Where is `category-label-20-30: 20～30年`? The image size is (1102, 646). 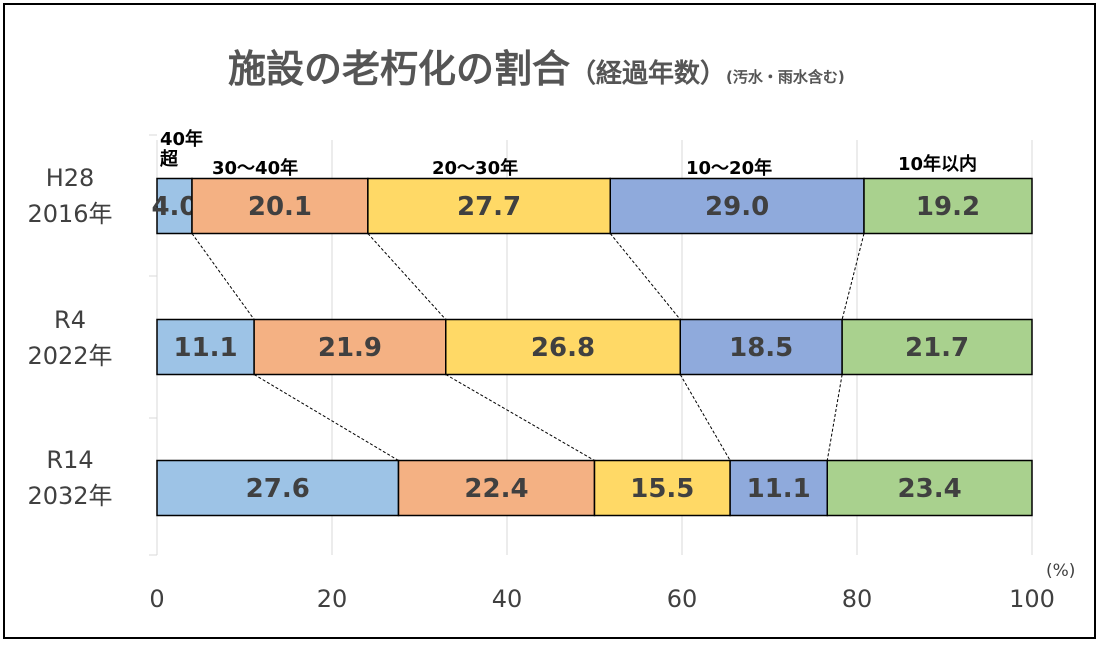 category-label-20-30: 20～30年 is located at coordinates (475, 168).